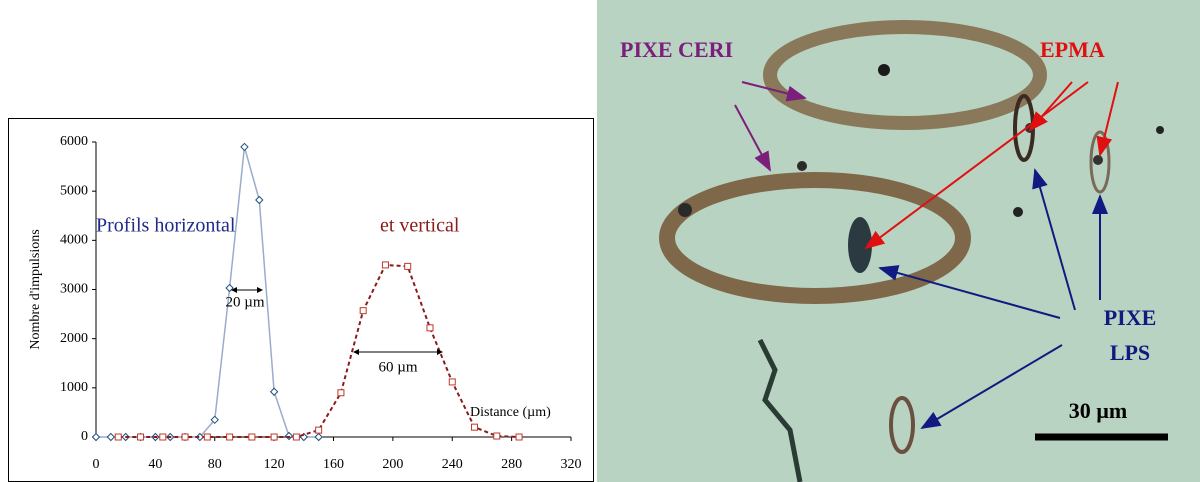 The width and height of the screenshot is (1200, 482). I want to click on annotation: 60 µm, so click(397, 367).